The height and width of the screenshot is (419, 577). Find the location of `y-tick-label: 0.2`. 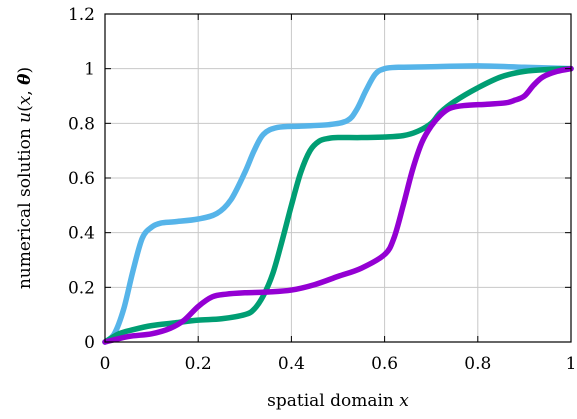

y-tick-label: 0.2 is located at coordinates (81, 288).